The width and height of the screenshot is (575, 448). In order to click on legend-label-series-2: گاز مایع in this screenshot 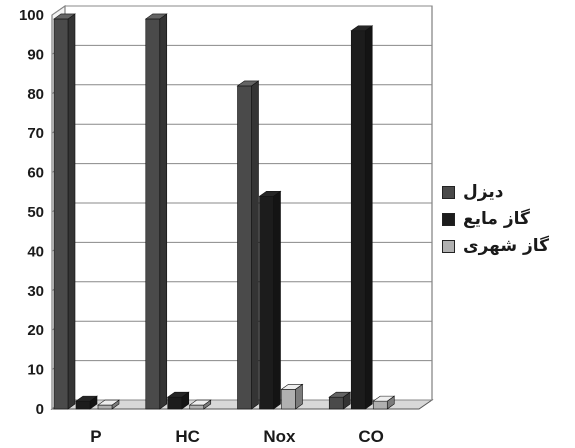, I will do `click(496, 219)`.